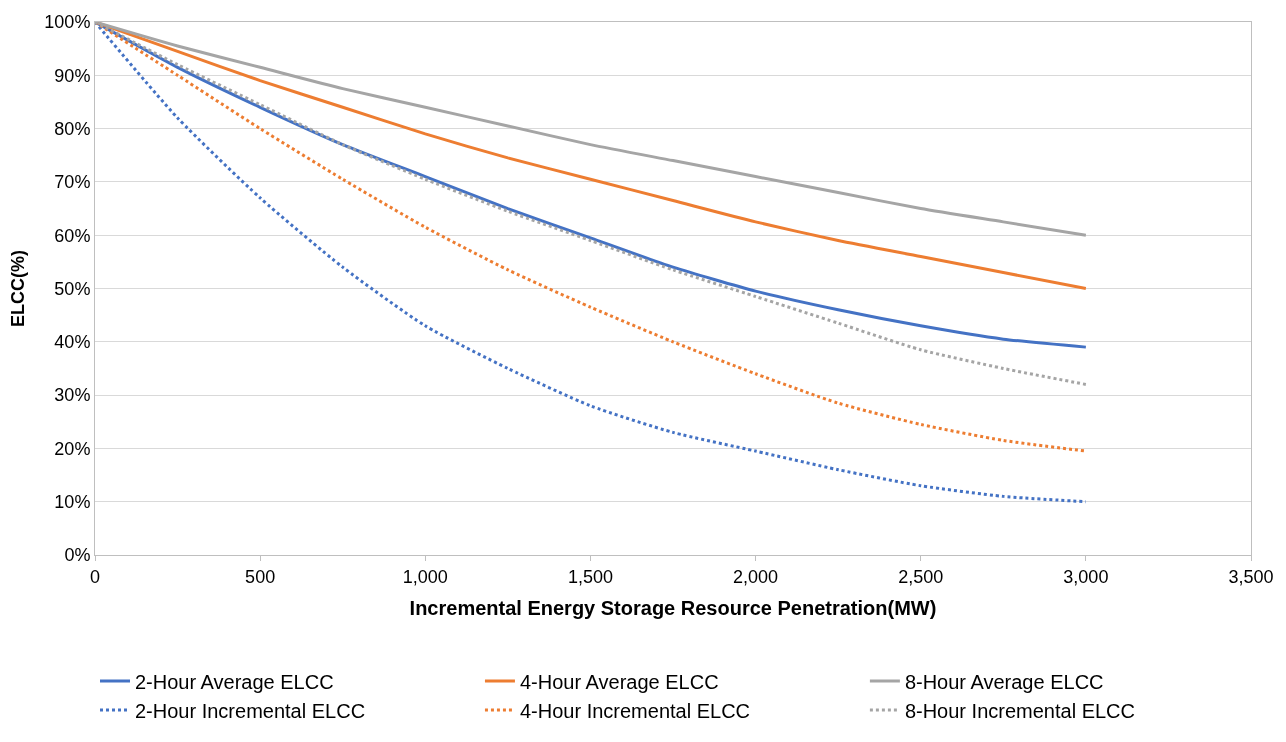  What do you see at coordinates (425, 576) in the screenshot?
I see `x-tick-label: 1,000` at bounding box center [425, 576].